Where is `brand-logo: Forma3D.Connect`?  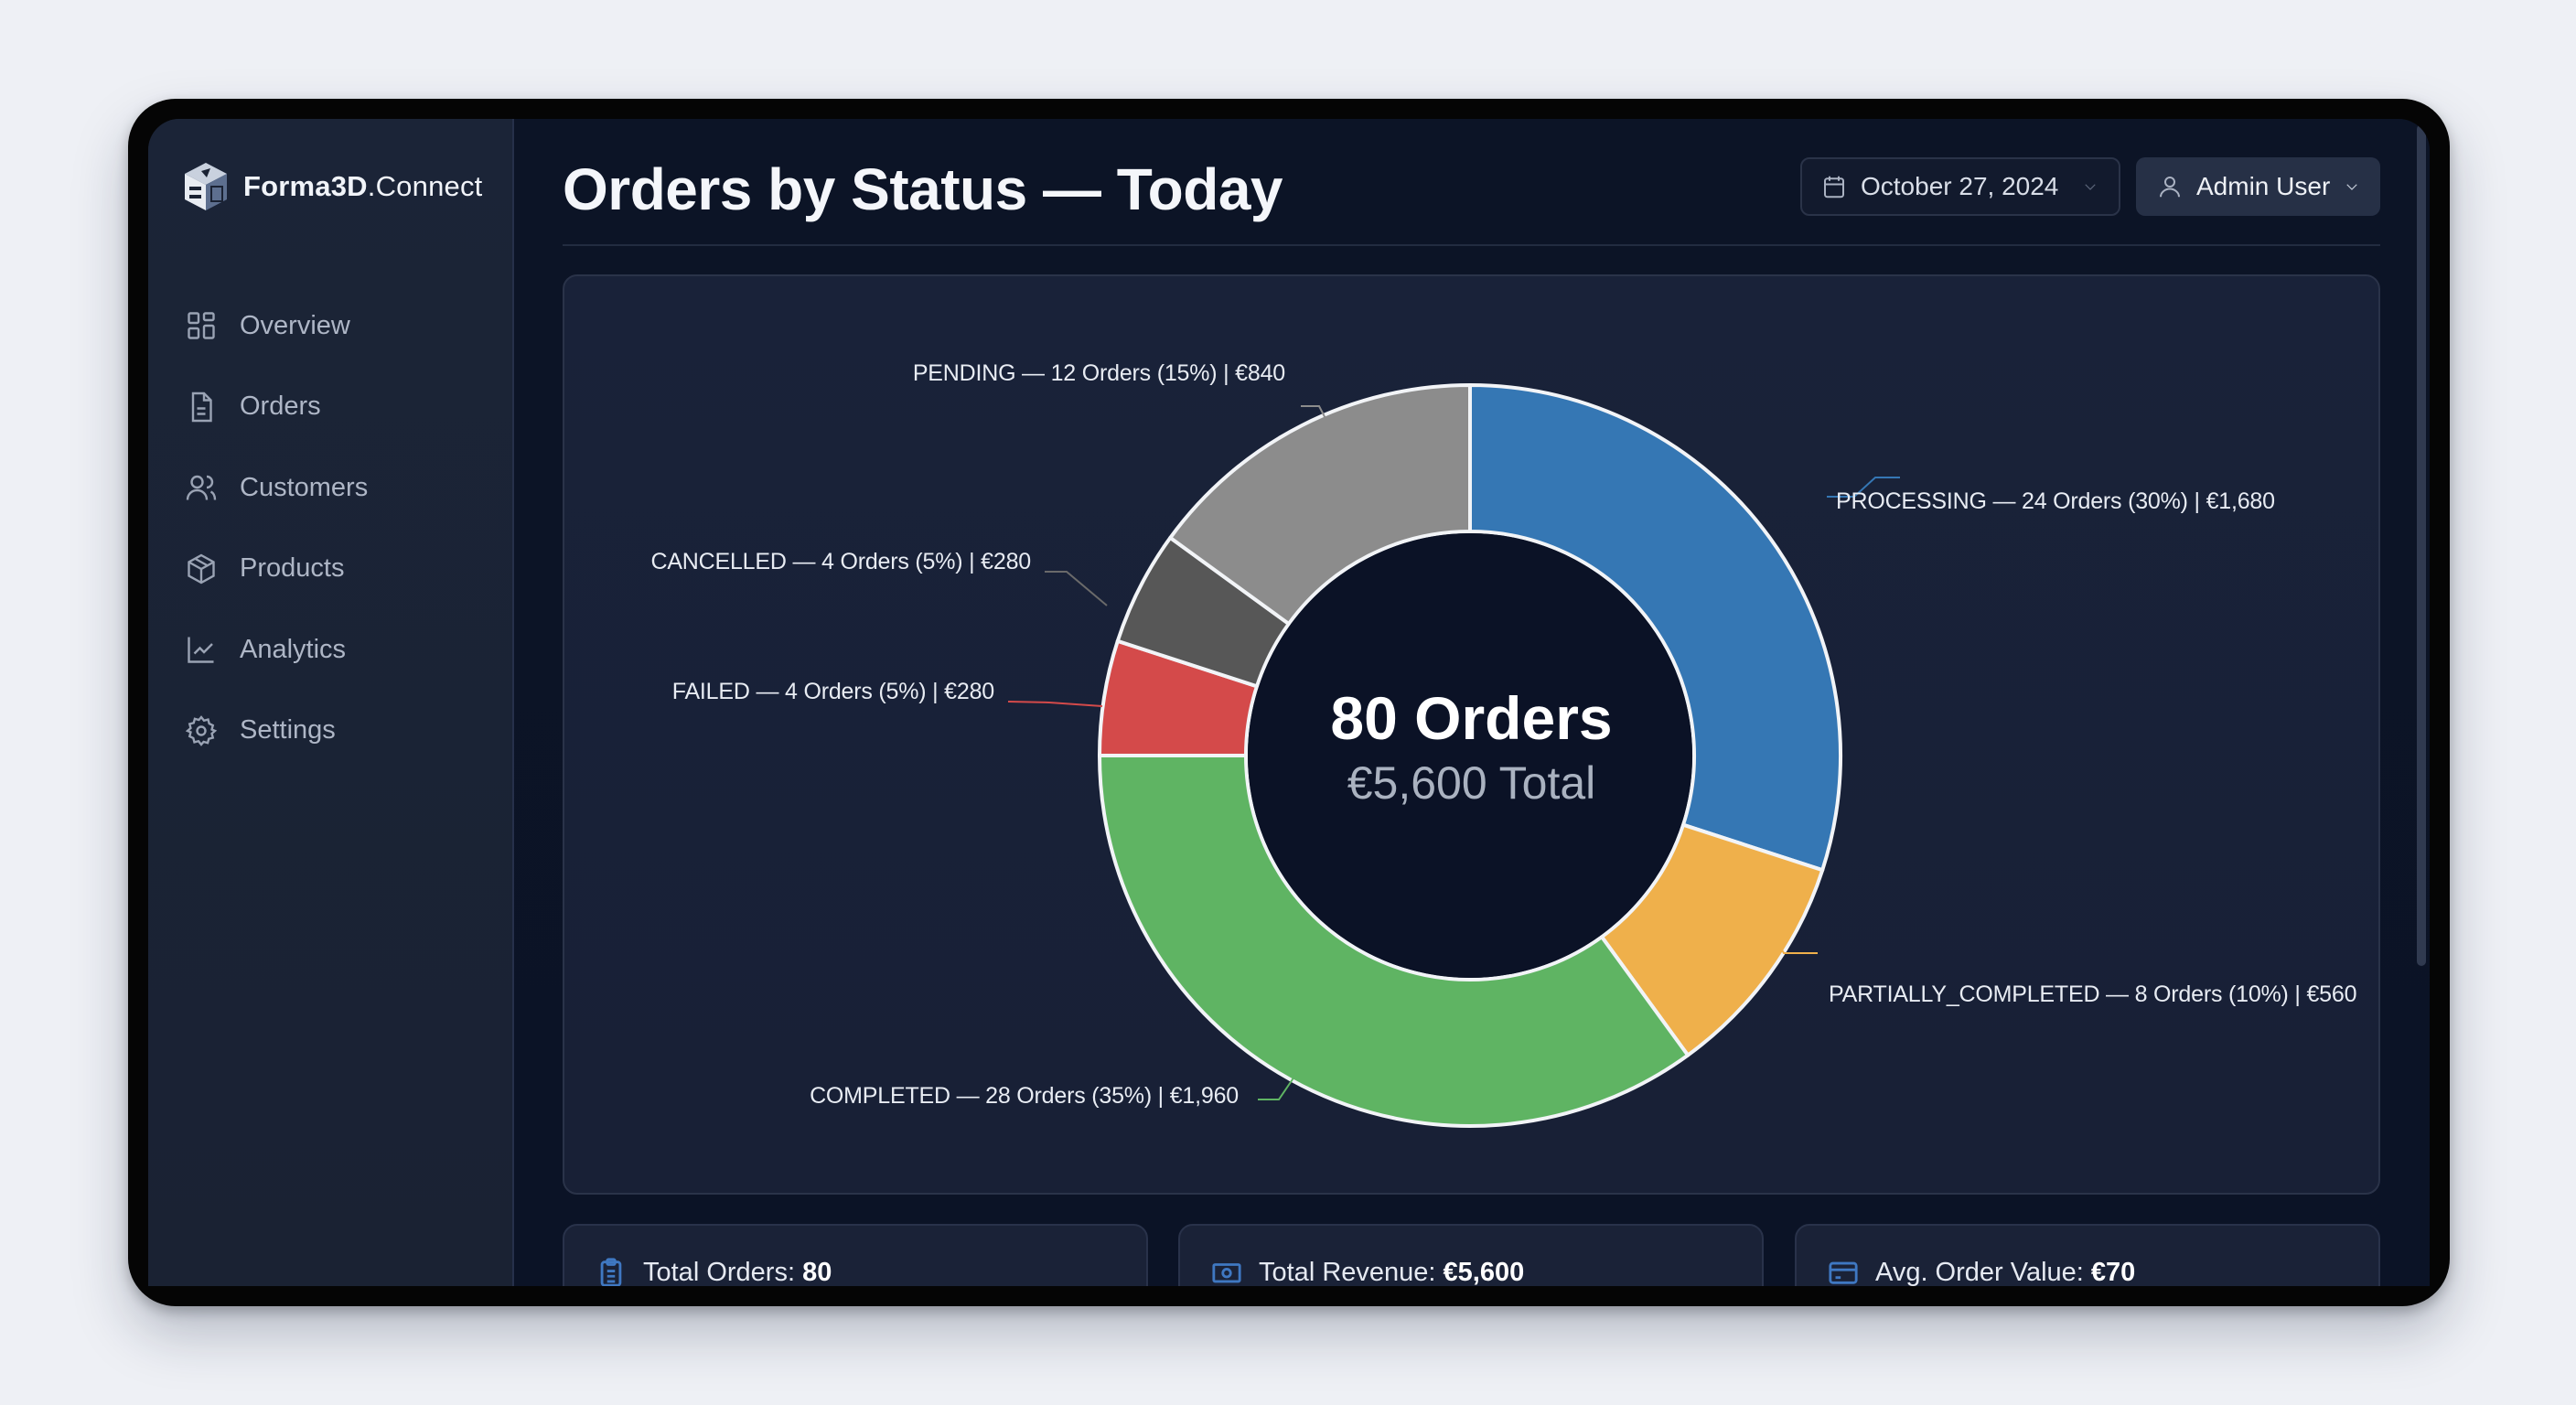 brand-logo: Forma3D.Connect is located at coordinates (331, 186).